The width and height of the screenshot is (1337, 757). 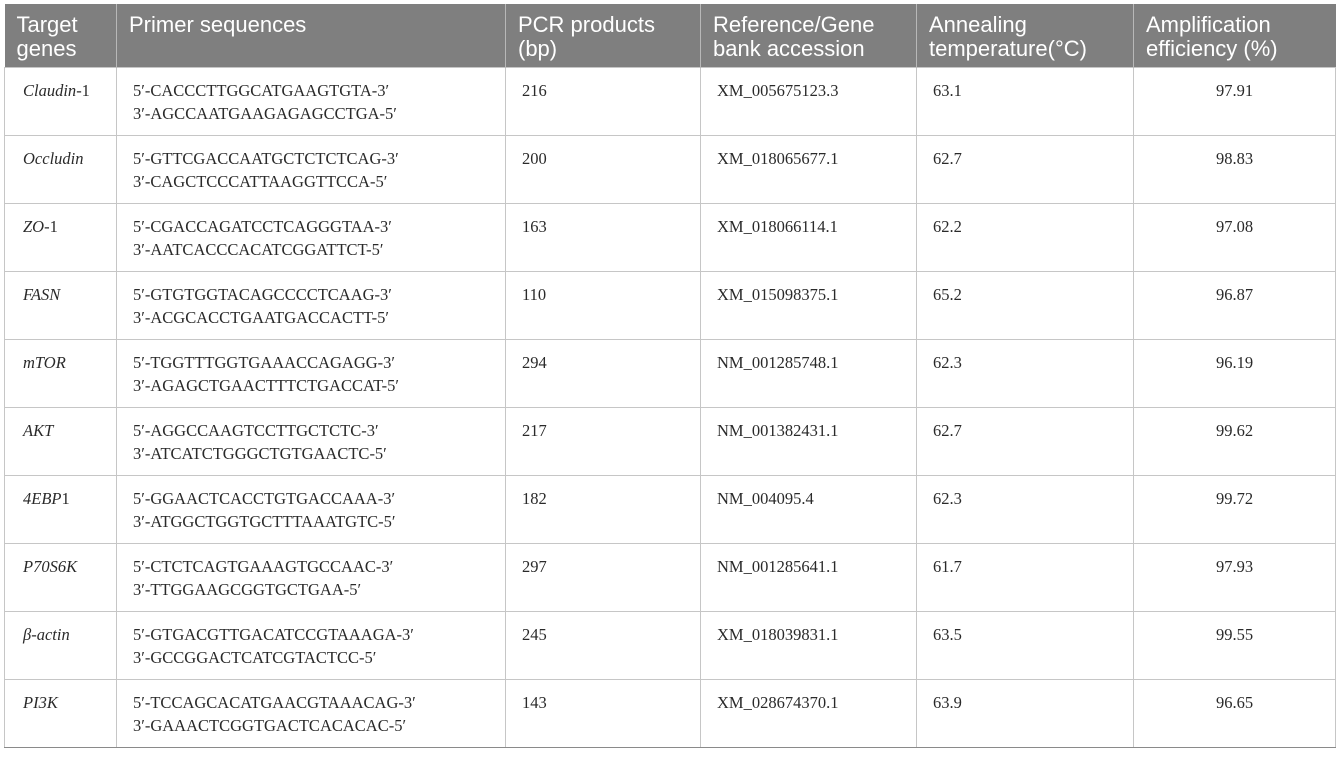 What do you see at coordinates (1234, 305) in the screenshot?
I see `efficiency-cell: 96.87` at bounding box center [1234, 305].